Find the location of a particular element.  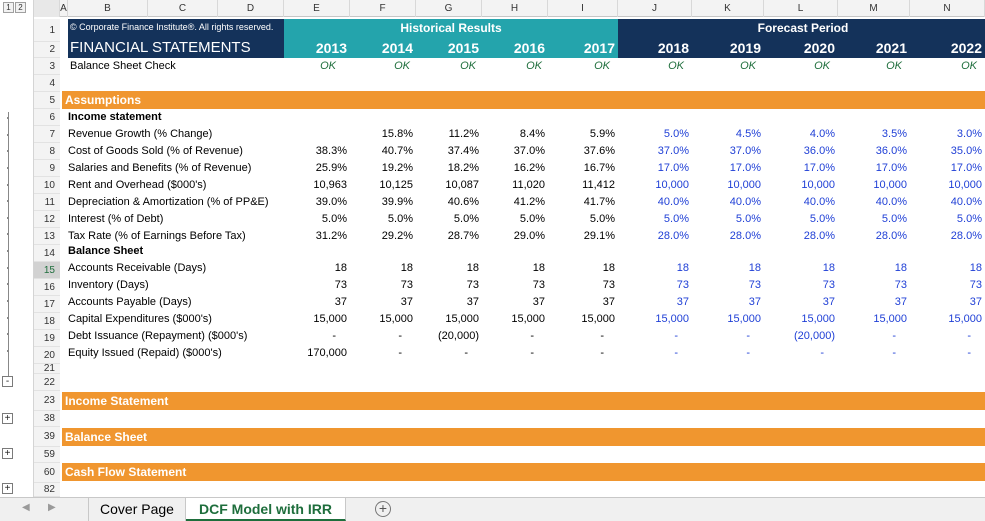

historical-value-cell: 10,125 is located at coordinates (396, 185).